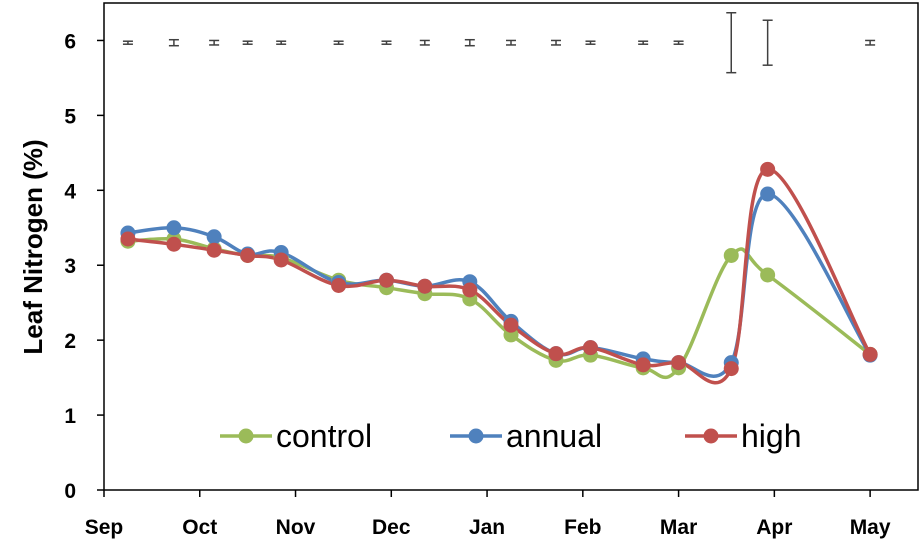  What do you see at coordinates (84, 266) in the screenshot?
I see `y-axis-ticks: 0 1 2 3 4 5 6` at bounding box center [84, 266].